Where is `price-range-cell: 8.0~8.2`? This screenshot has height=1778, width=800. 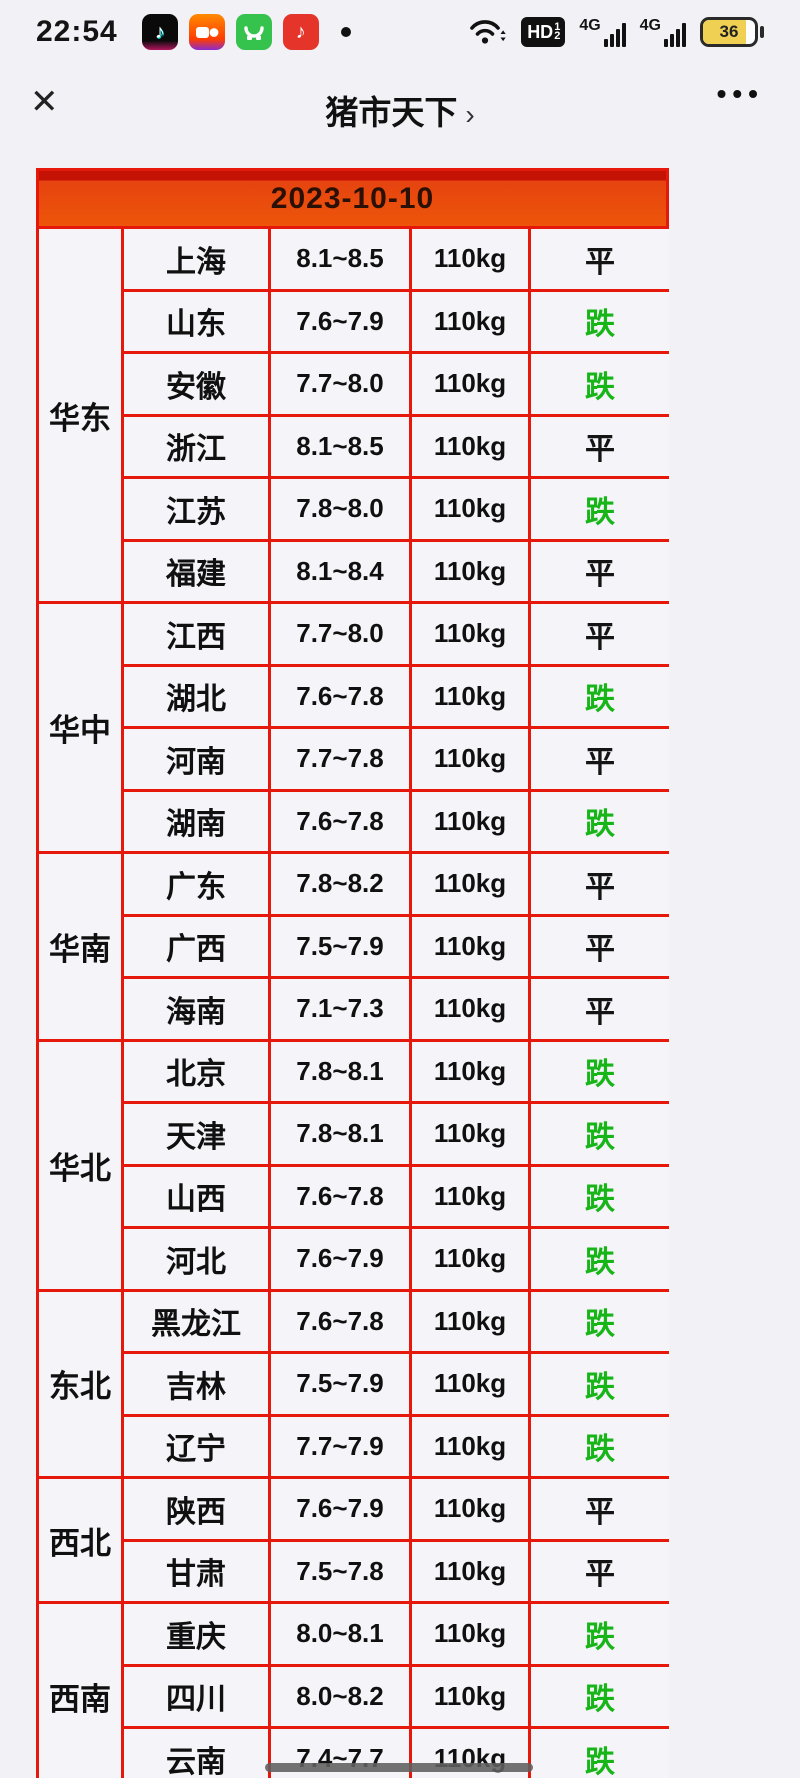
price-range-cell: 8.0~8.2 is located at coordinates (340, 1696).